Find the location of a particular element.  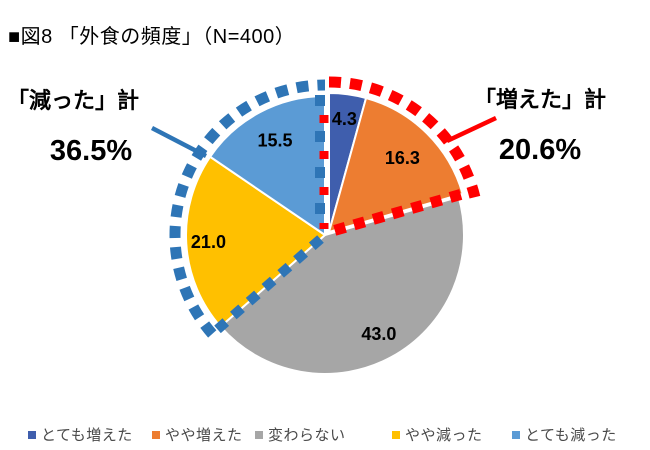

legend-item-1: とても増えた is located at coordinates (80, 434).